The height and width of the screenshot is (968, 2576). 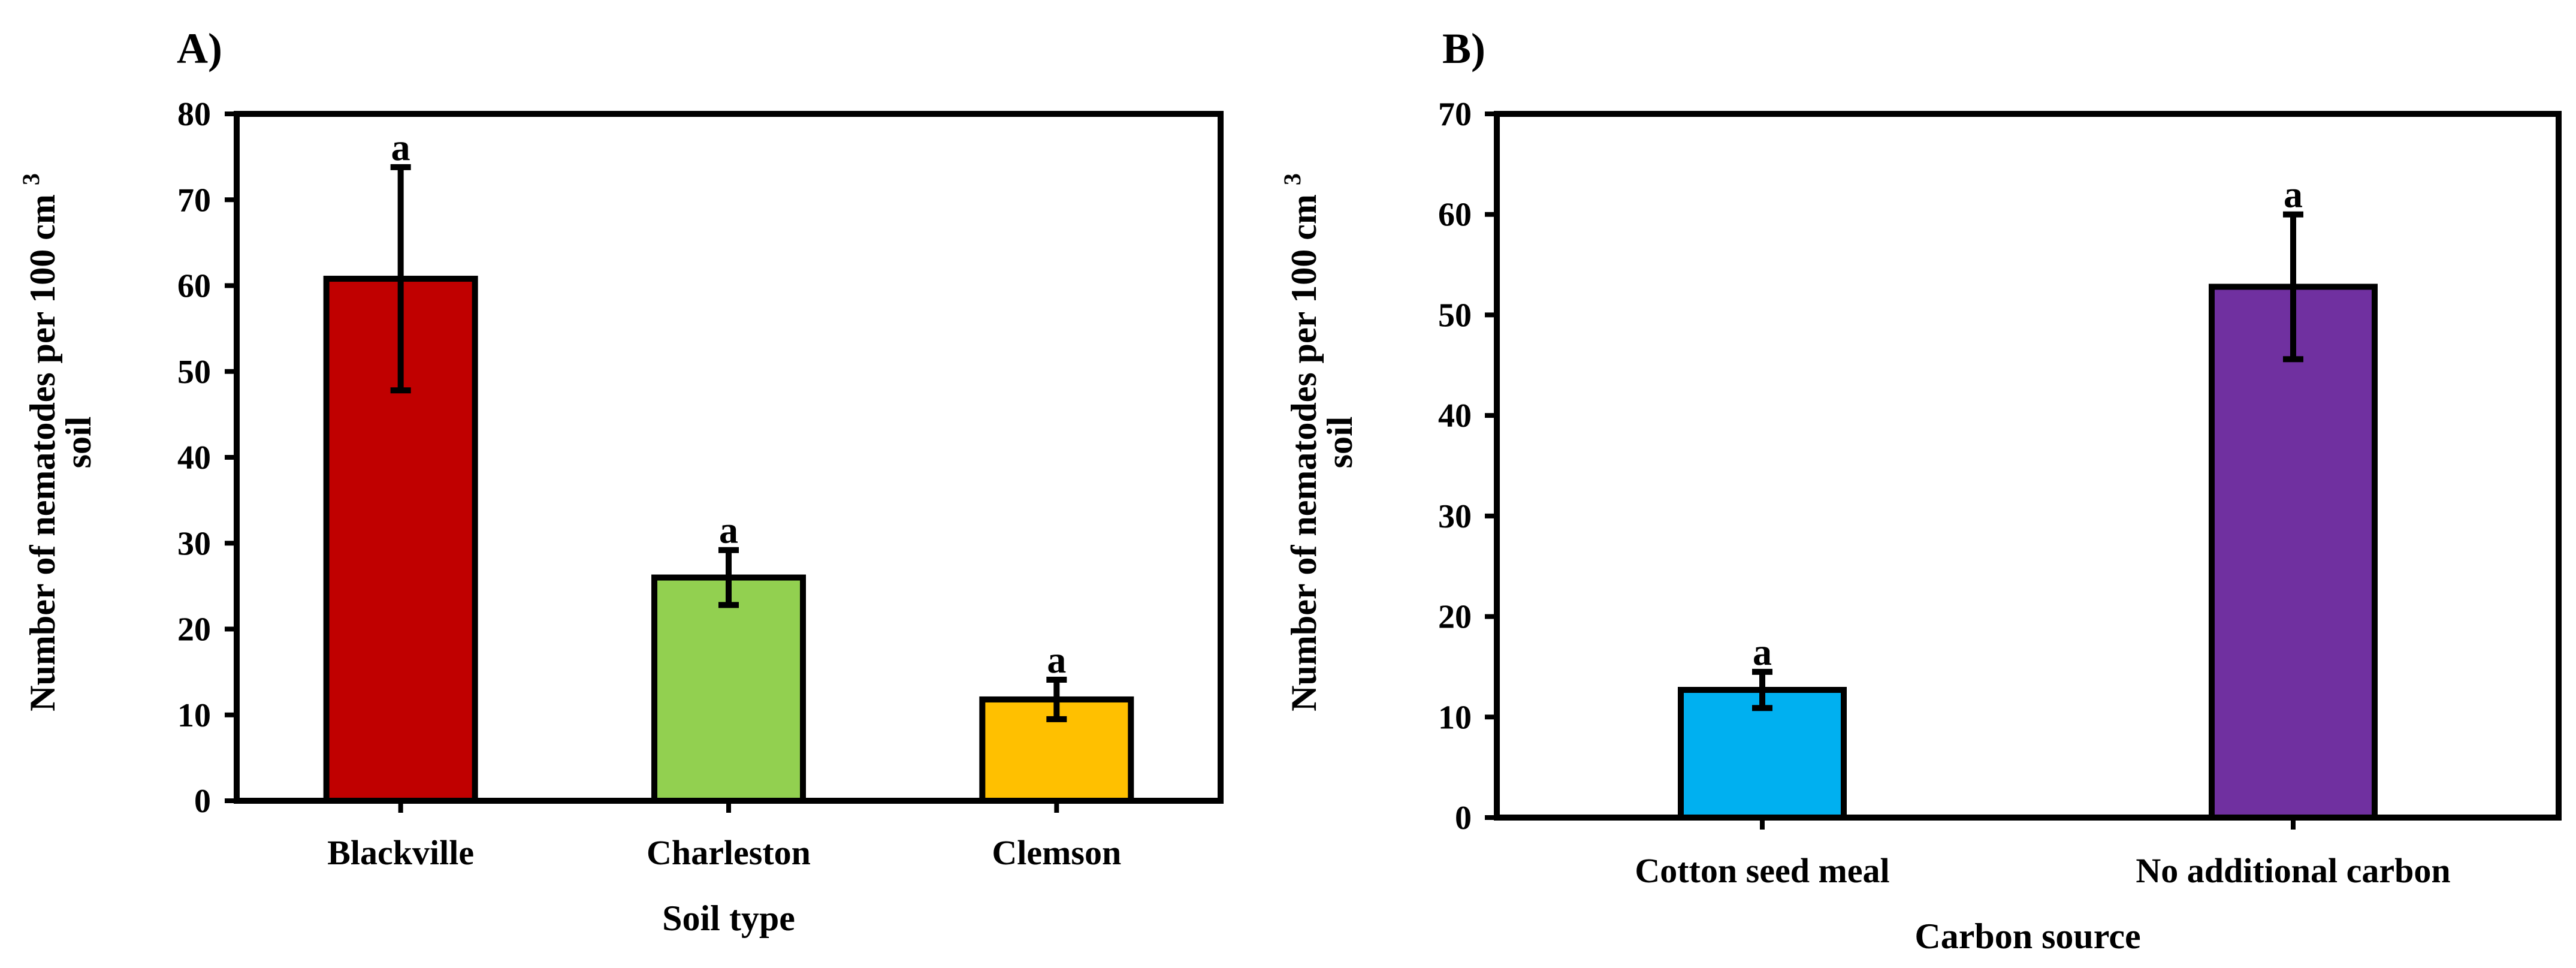 I want to click on panel-label: A), so click(x=200, y=49).